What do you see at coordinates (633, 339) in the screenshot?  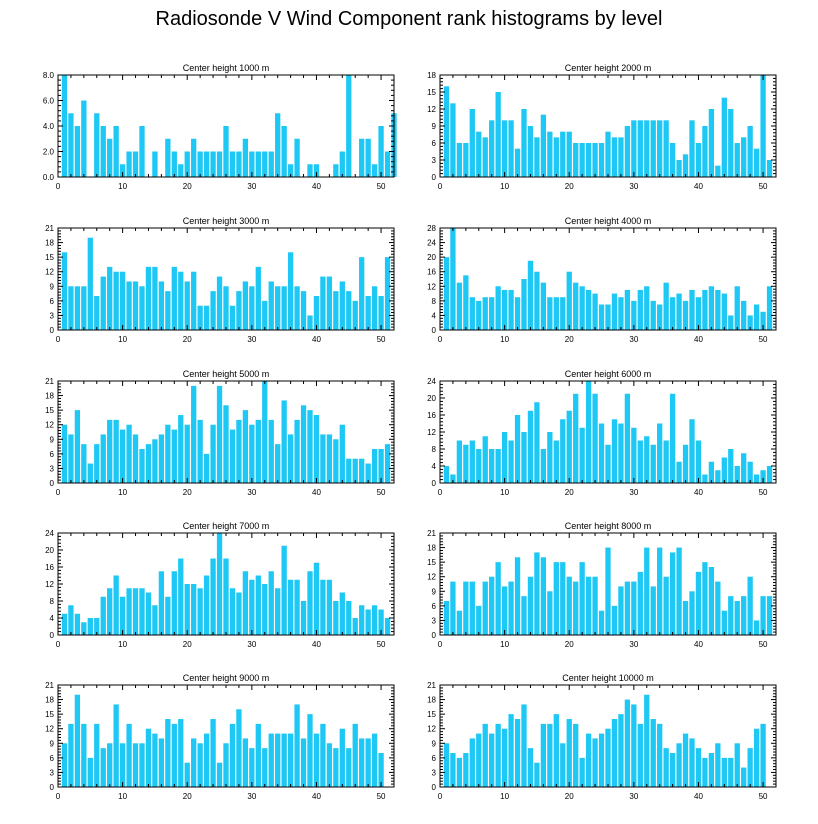 I see `x-tick-label: 30` at bounding box center [633, 339].